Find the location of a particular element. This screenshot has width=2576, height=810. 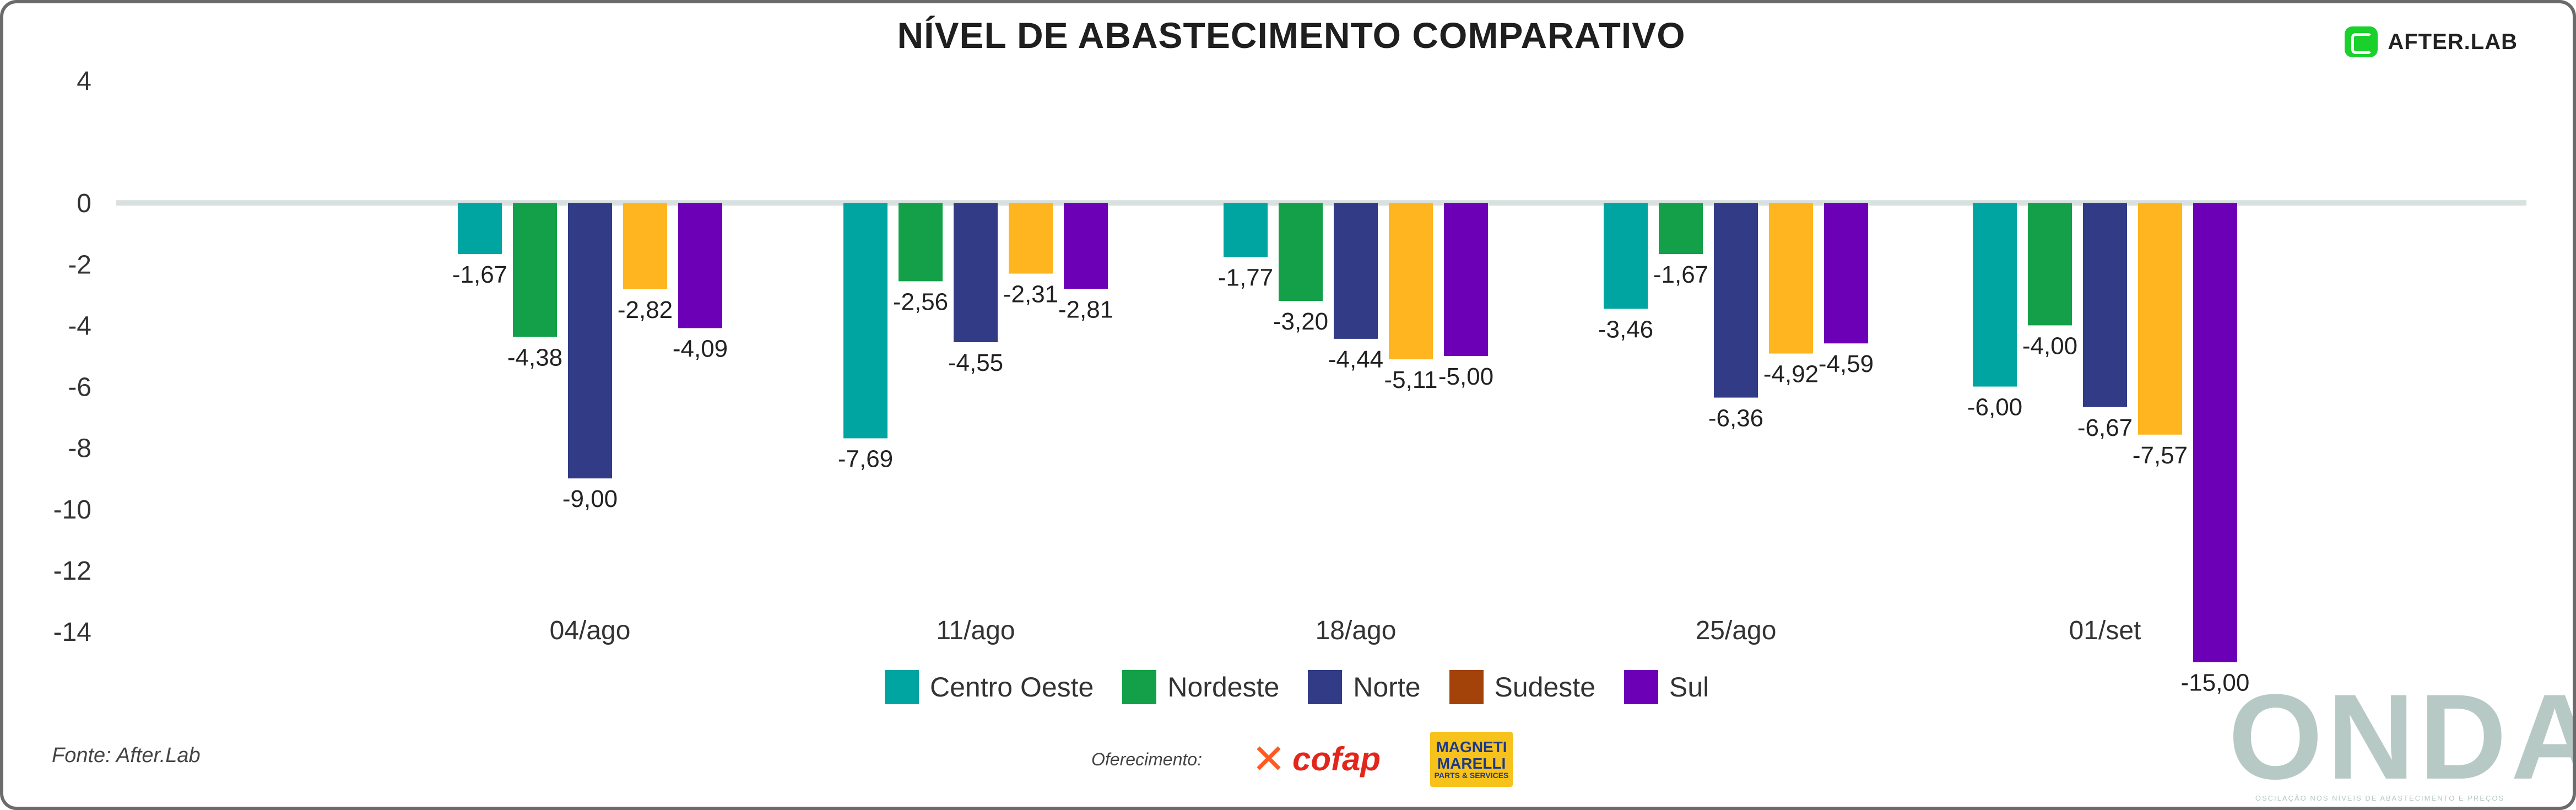

legend-item-nordeste: Nordeste is located at coordinates (1200, 687).